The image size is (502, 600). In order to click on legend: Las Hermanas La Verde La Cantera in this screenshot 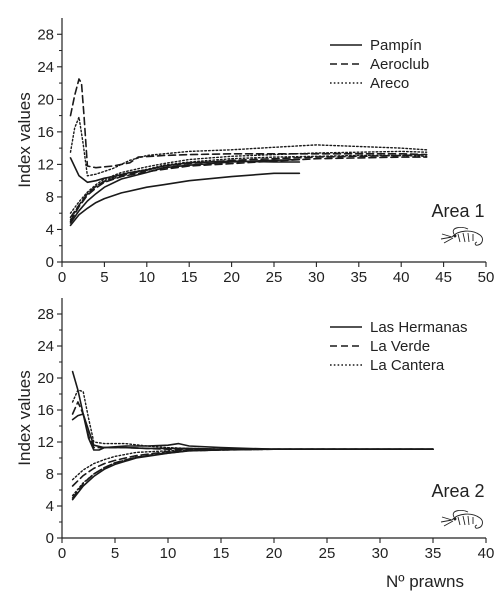, I will do `click(399, 346)`.